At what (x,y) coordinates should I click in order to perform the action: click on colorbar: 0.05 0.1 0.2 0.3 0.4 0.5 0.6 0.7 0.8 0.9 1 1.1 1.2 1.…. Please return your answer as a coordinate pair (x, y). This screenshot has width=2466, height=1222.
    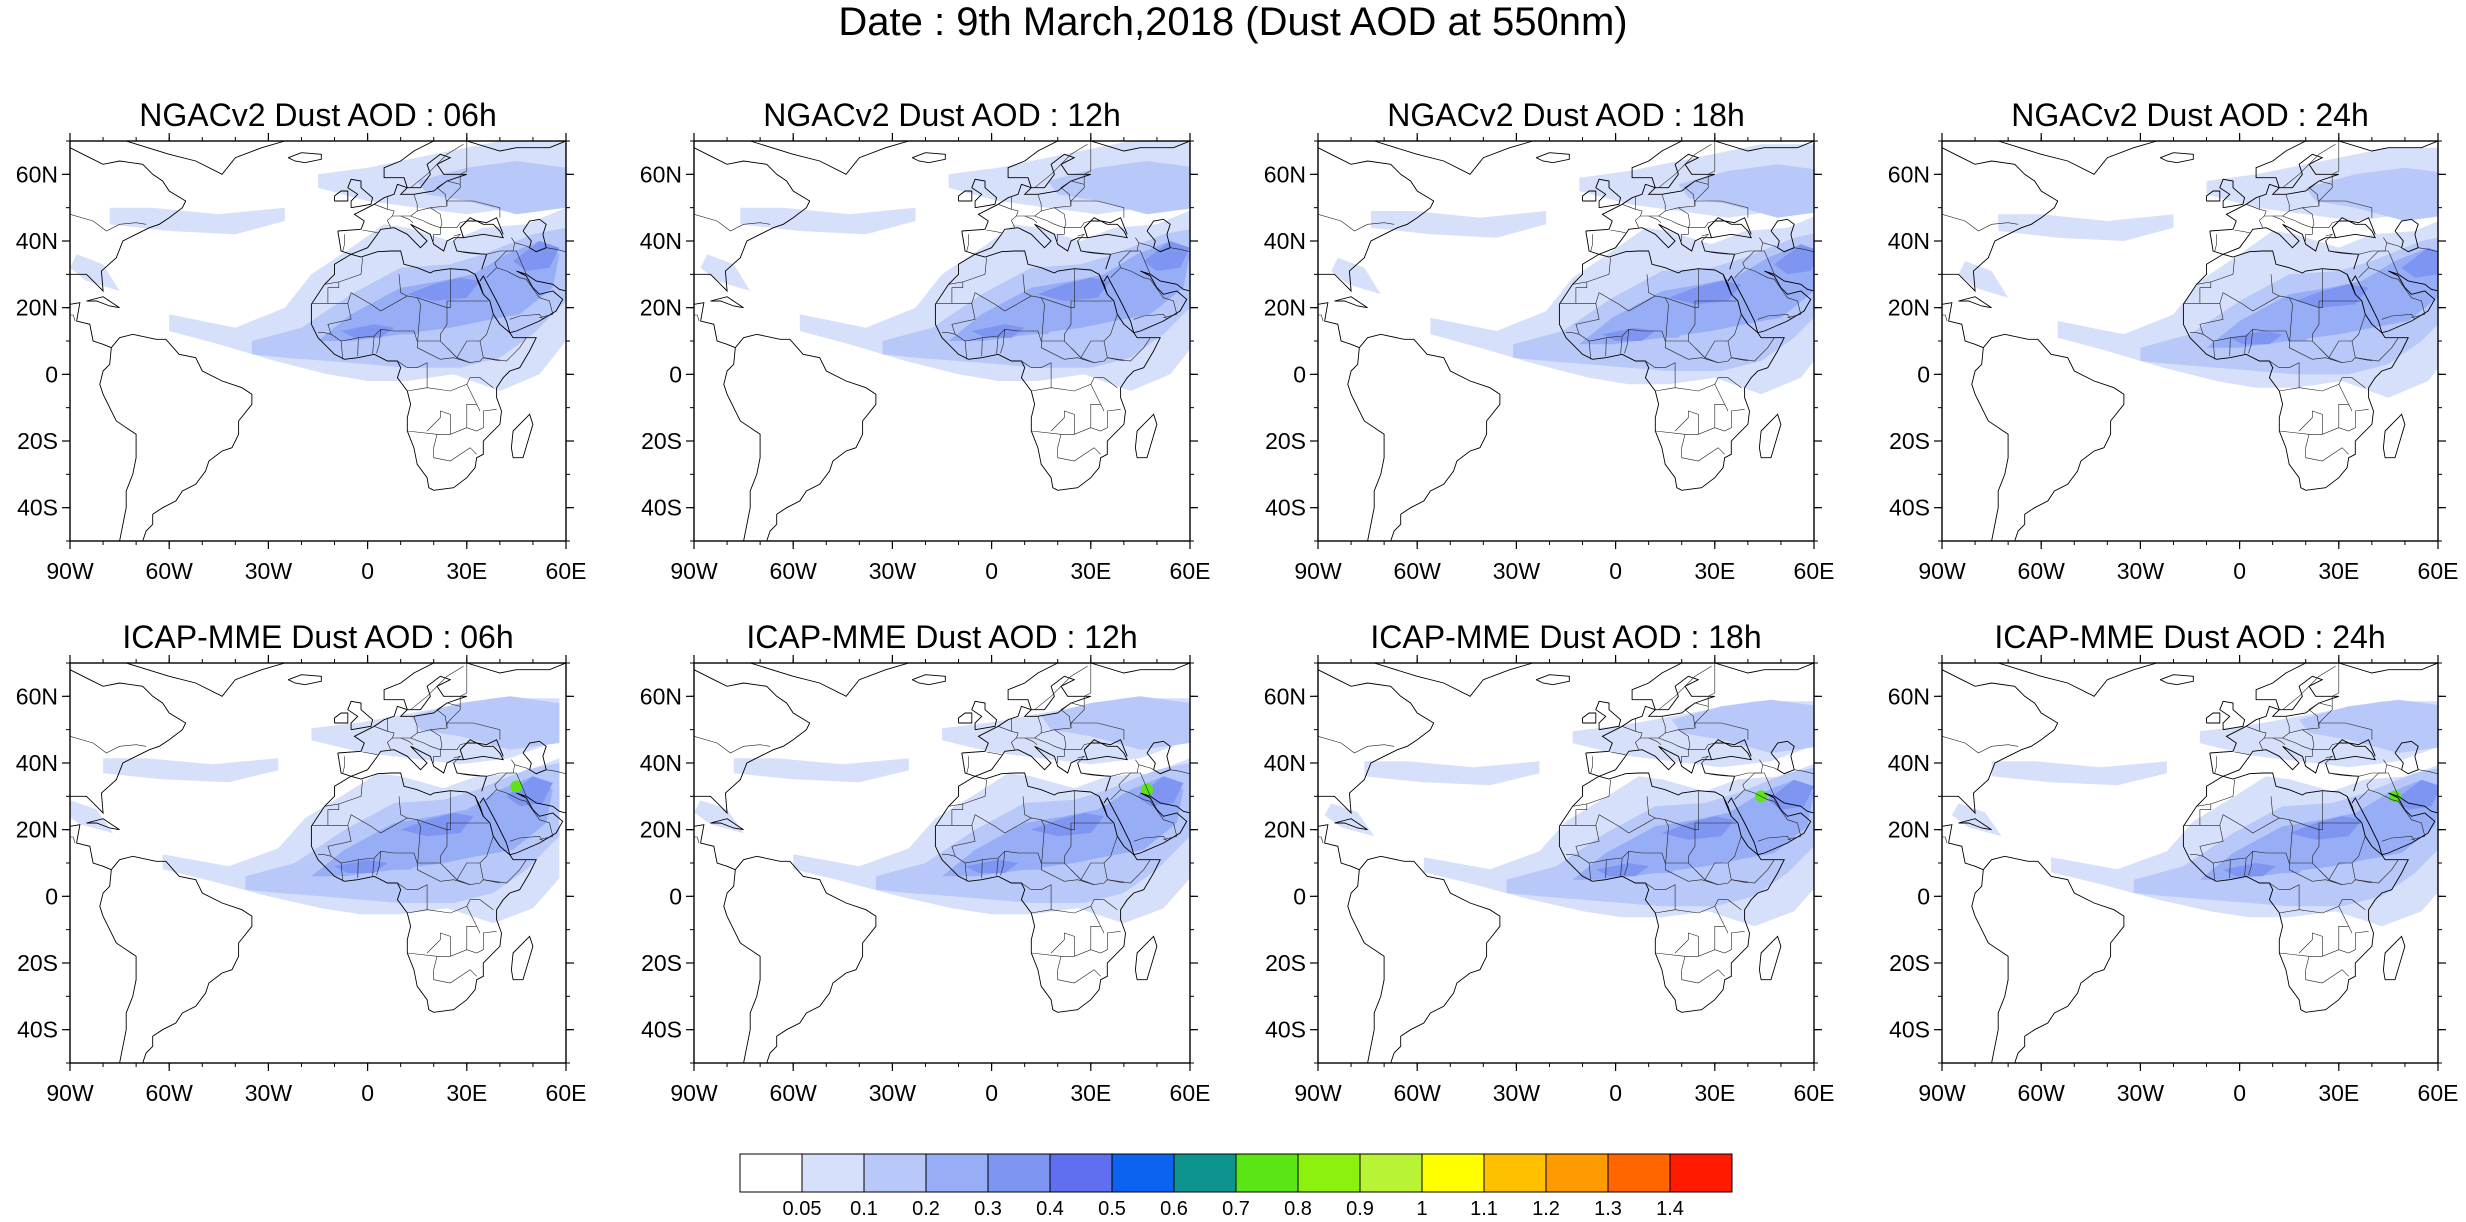
    Looking at the image, I should click on (1236, 1186).